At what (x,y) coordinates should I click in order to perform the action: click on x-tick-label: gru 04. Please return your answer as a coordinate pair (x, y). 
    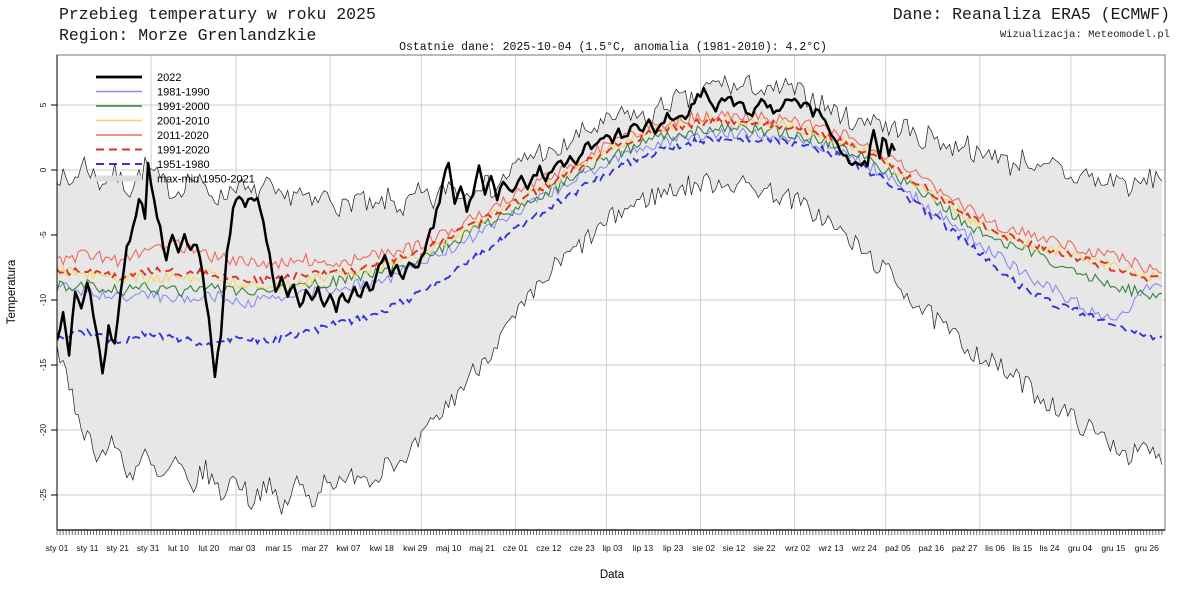
    Looking at the image, I should click on (1080, 548).